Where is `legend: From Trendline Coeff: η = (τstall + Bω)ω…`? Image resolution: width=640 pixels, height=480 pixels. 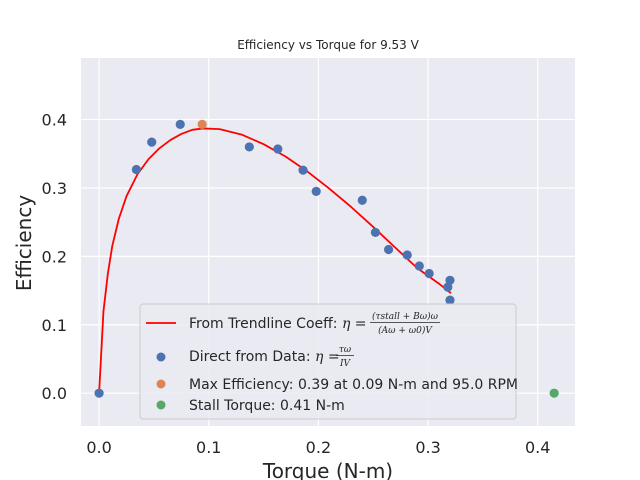 legend: From Trendline Coeff: η = (τstall + Bω)ω… is located at coordinates (328, 361).